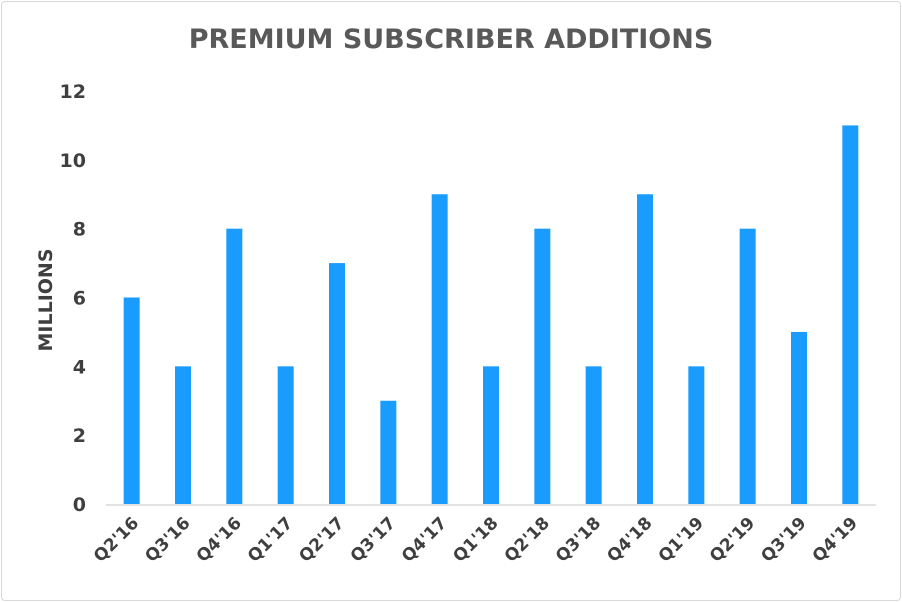 The image size is (902, 602). I want to click on x-tick-label: Q3'19, so click(783, 539).